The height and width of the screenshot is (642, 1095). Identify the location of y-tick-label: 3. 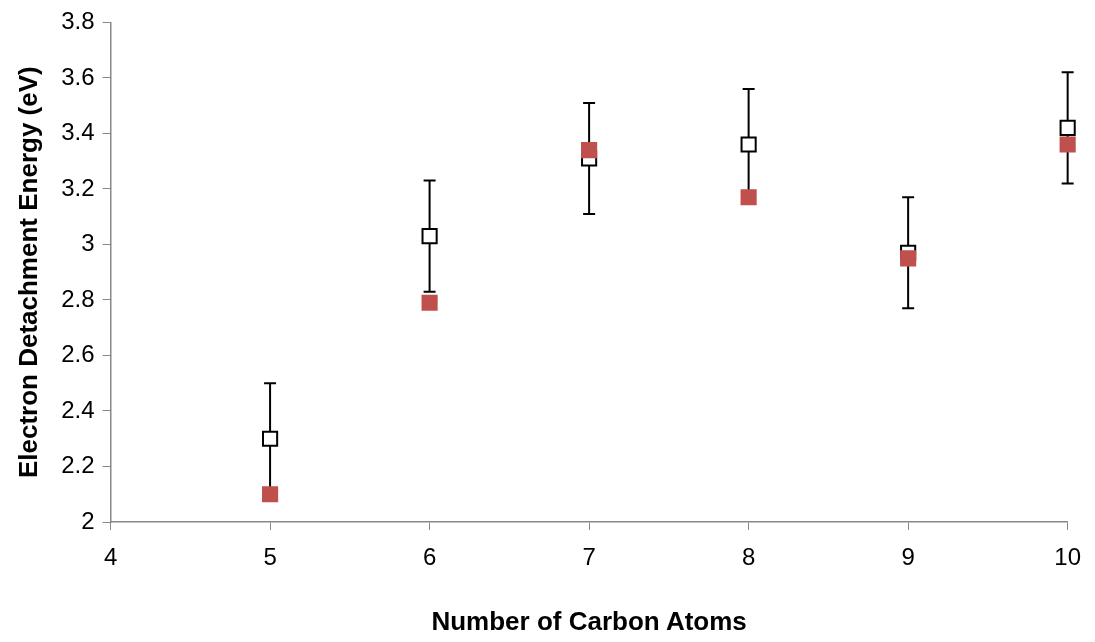
(88, 243).